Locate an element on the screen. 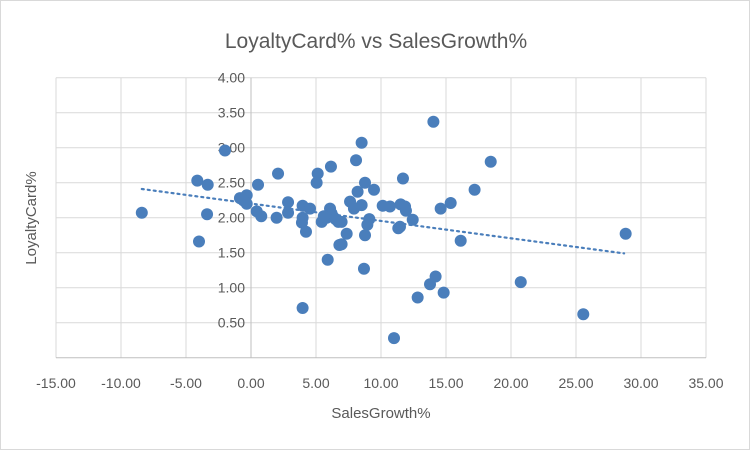 Image resolution: width=752 pixels, height=452 pixels. y-tick-label: 2.50 is located at coordinates (231, 183).